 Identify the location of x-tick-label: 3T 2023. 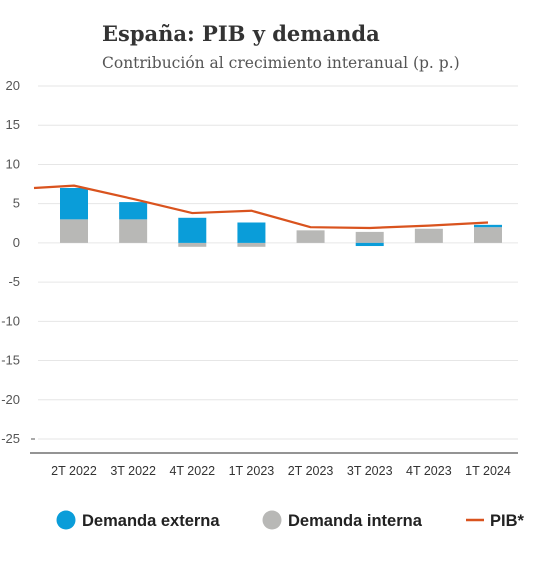
(370, 471).